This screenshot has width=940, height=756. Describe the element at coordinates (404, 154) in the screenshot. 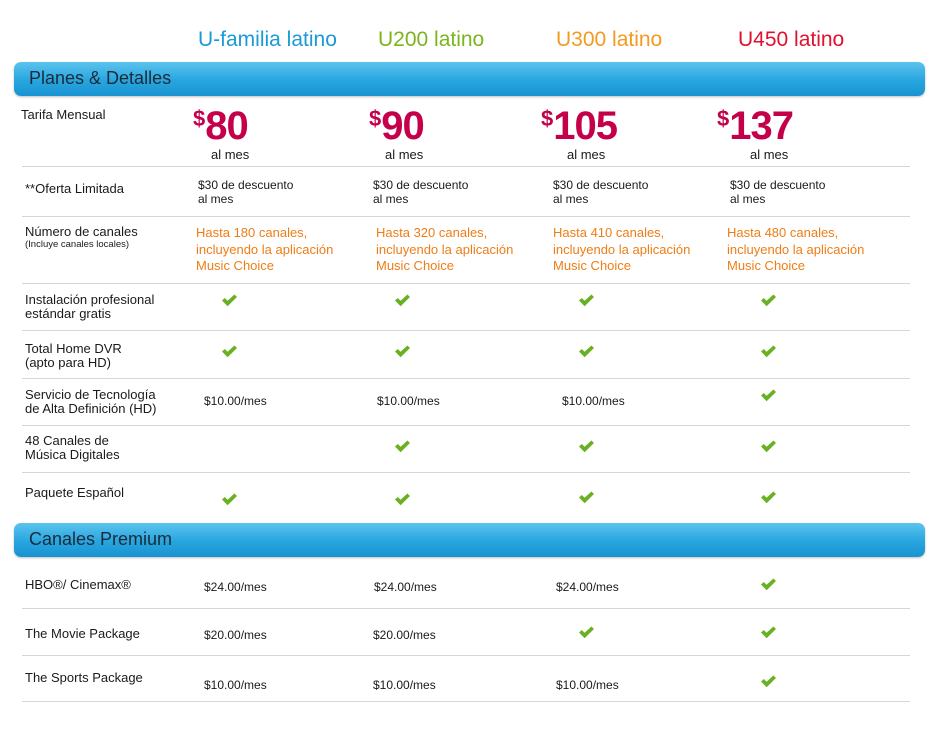

I see `price-period-2: al mes` at that location.